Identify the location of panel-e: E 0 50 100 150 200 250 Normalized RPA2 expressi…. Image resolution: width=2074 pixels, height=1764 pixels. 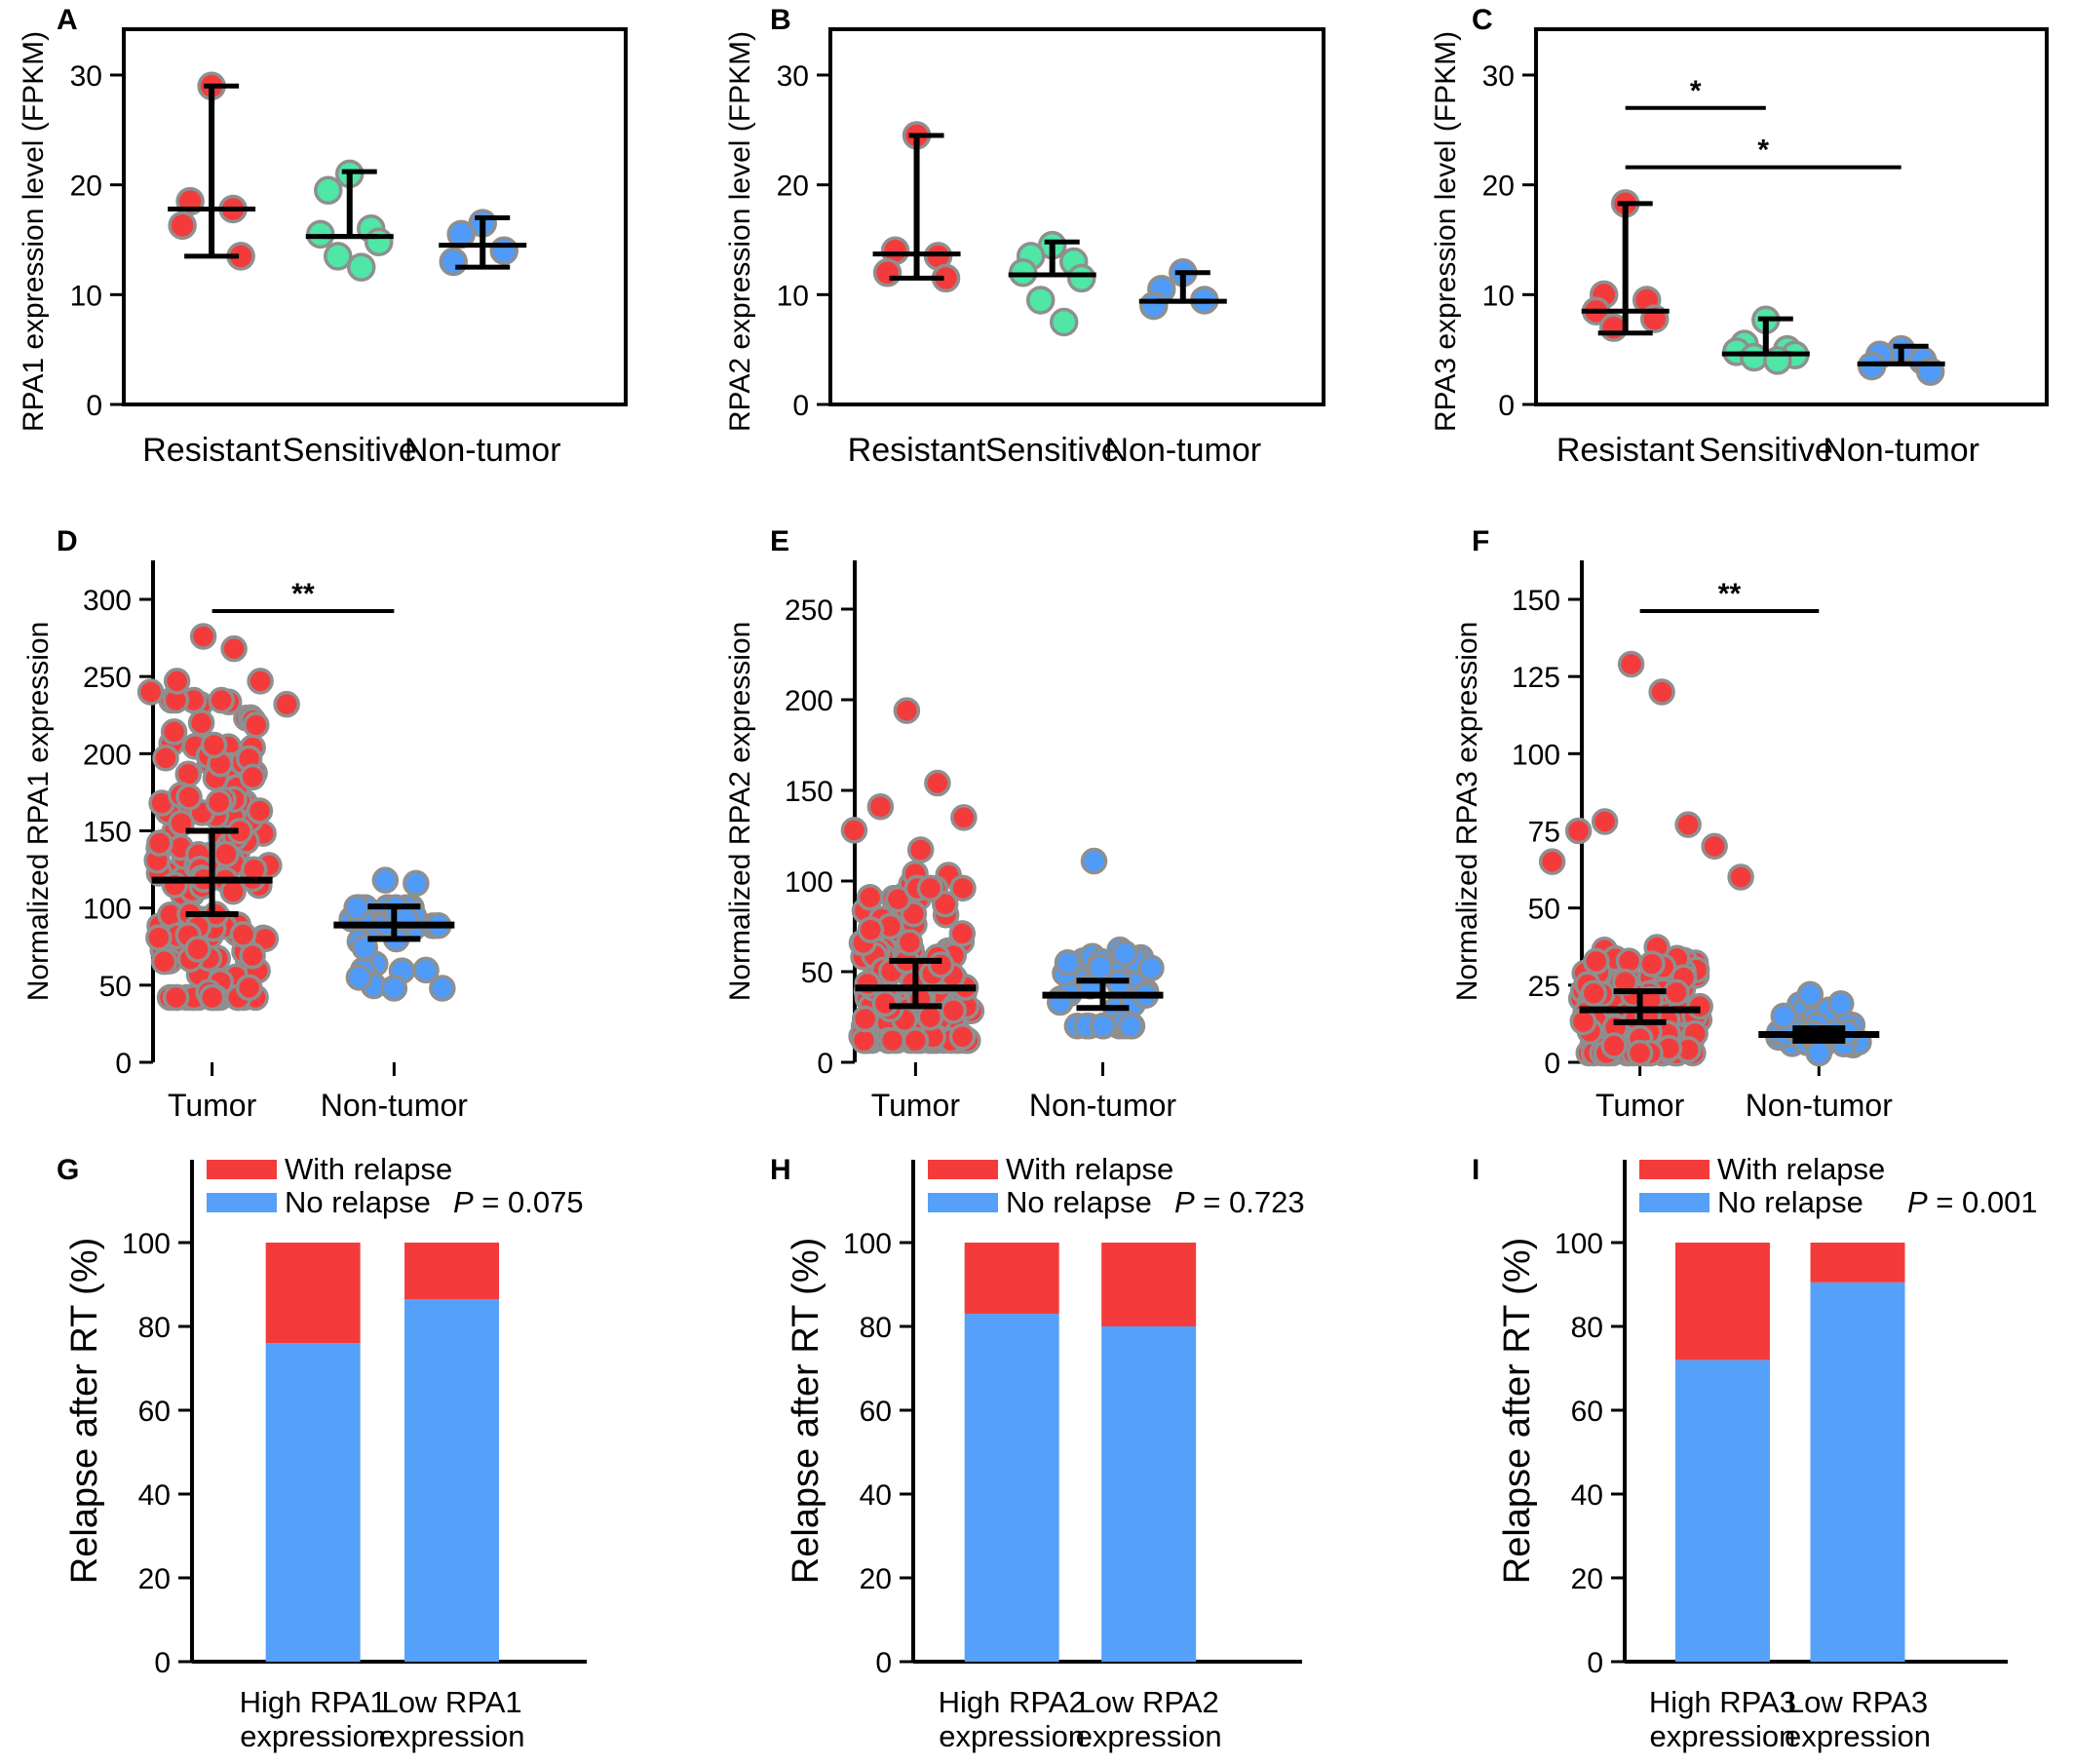
(950, 824).